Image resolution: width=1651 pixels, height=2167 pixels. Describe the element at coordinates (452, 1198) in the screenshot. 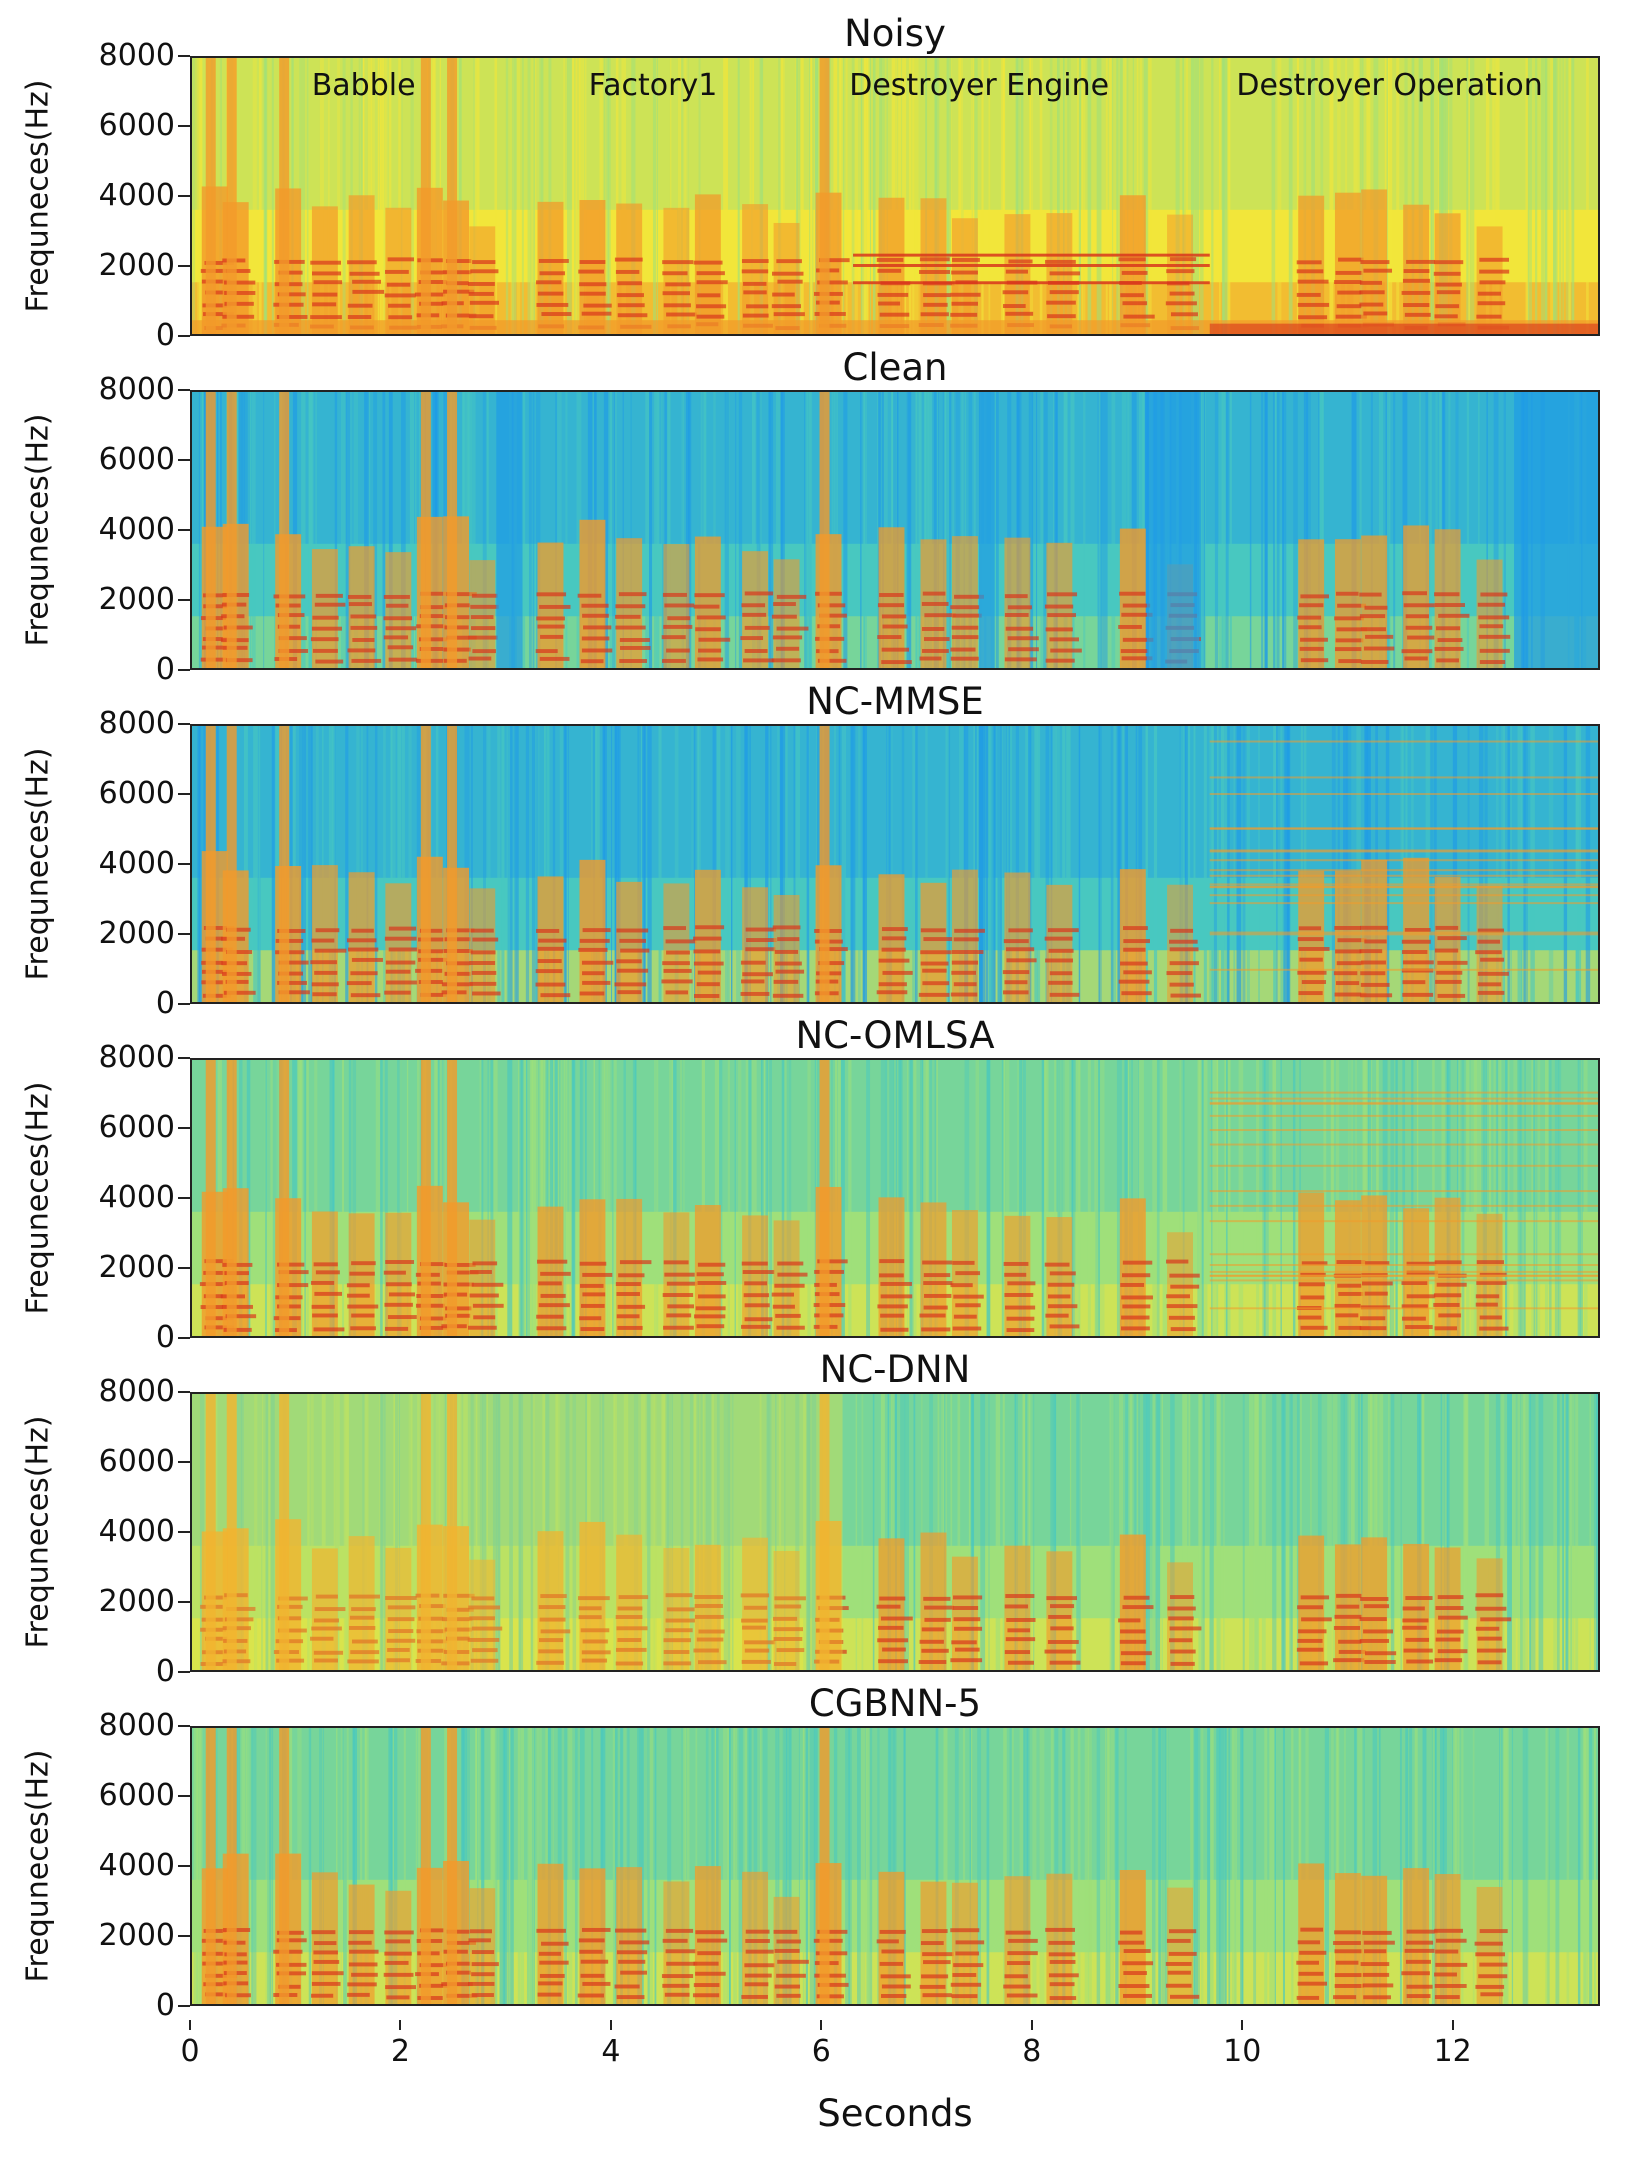

I see `fricative-burst` at that location.